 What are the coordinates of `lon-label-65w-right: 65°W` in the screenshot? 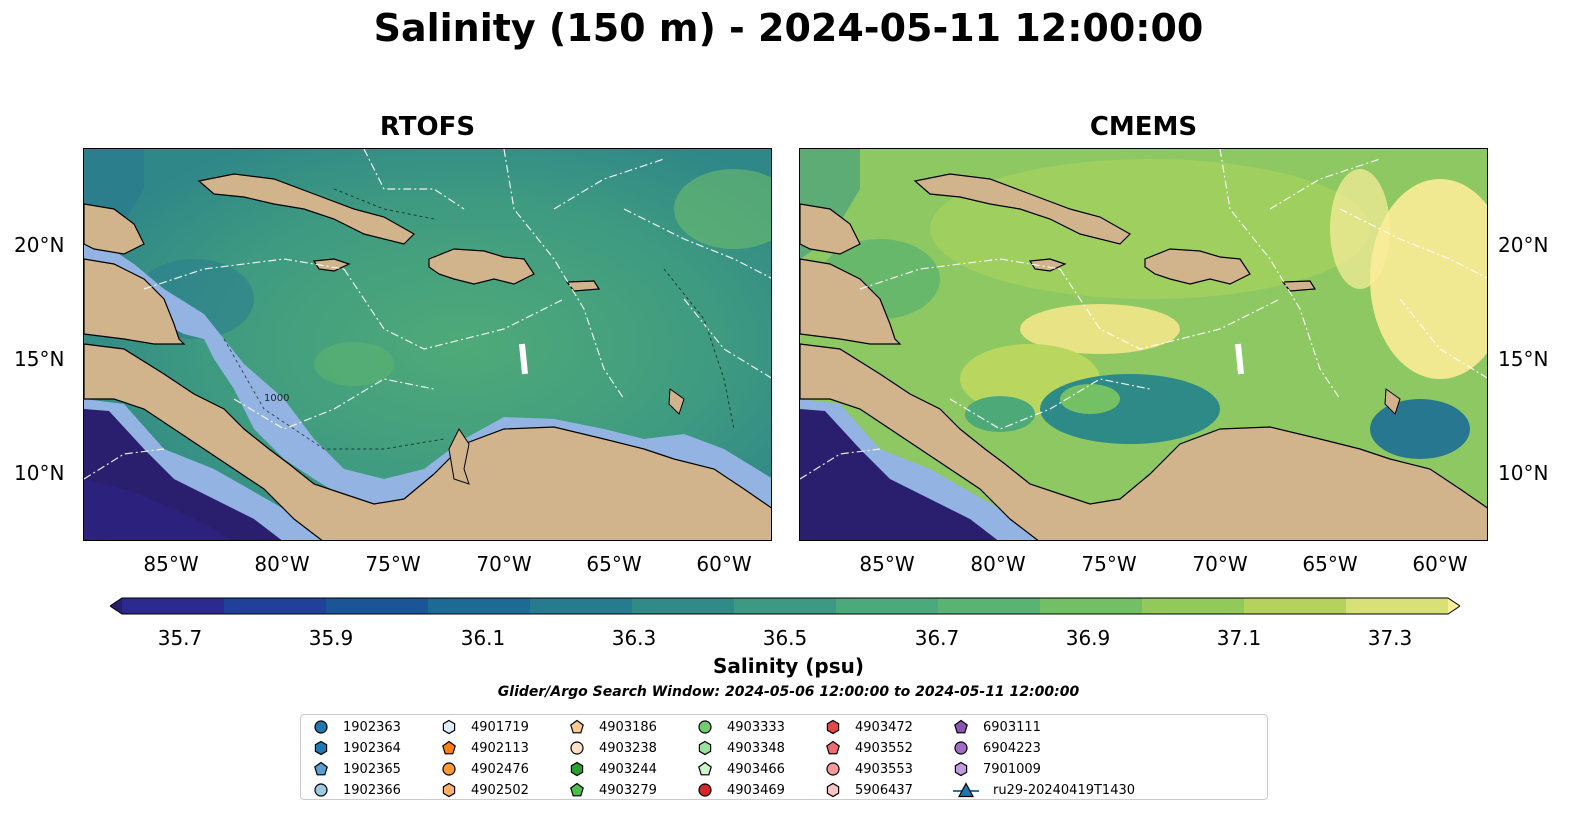 It's located at (1330, 564).